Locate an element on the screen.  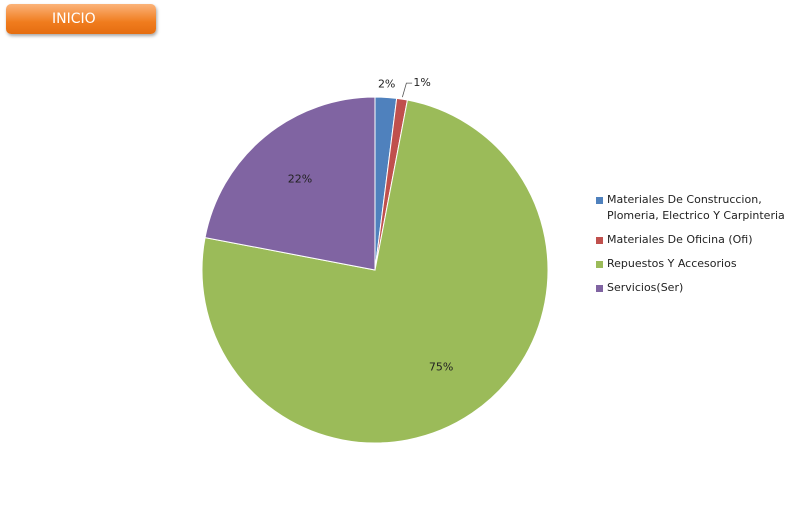
legend-item: Repuestos Y Accesorios is located at coordinates (693, 264).